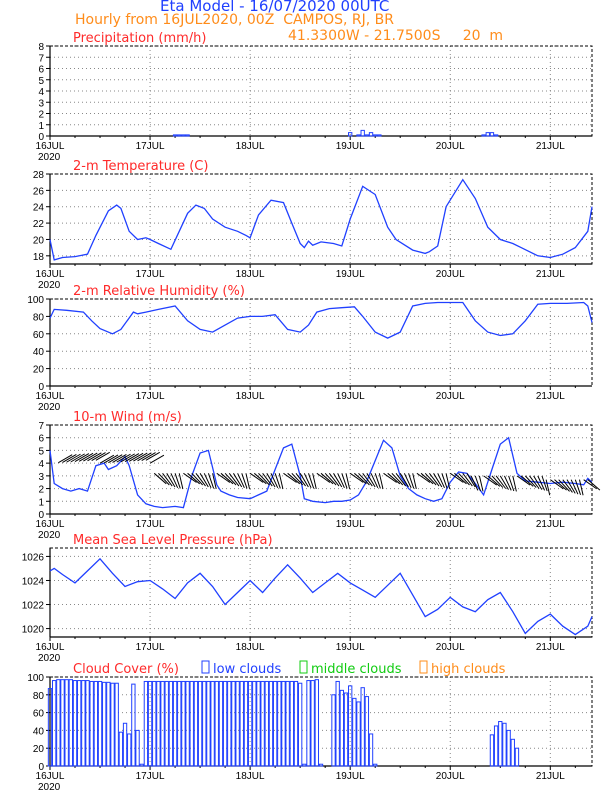 Image resolution: width=612 pixels, height=792 pixels. I want to click on temperature-xtick-label: 19JUL, so click(350, 274).